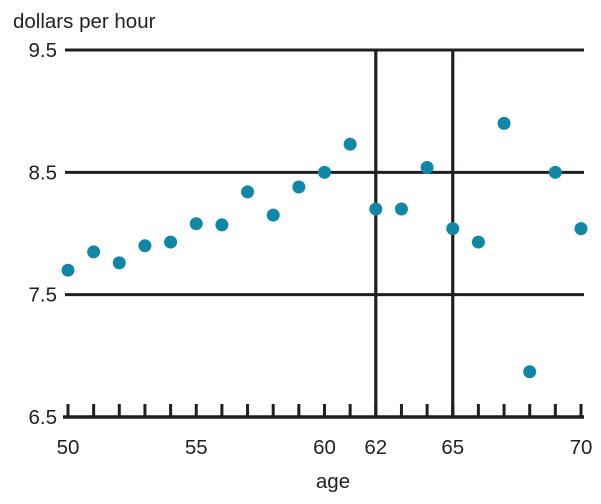 This screenshot has width=601, height=504. I want to click on x-tick-labels: 50 55 60 62 65 70, so click(325, 447).